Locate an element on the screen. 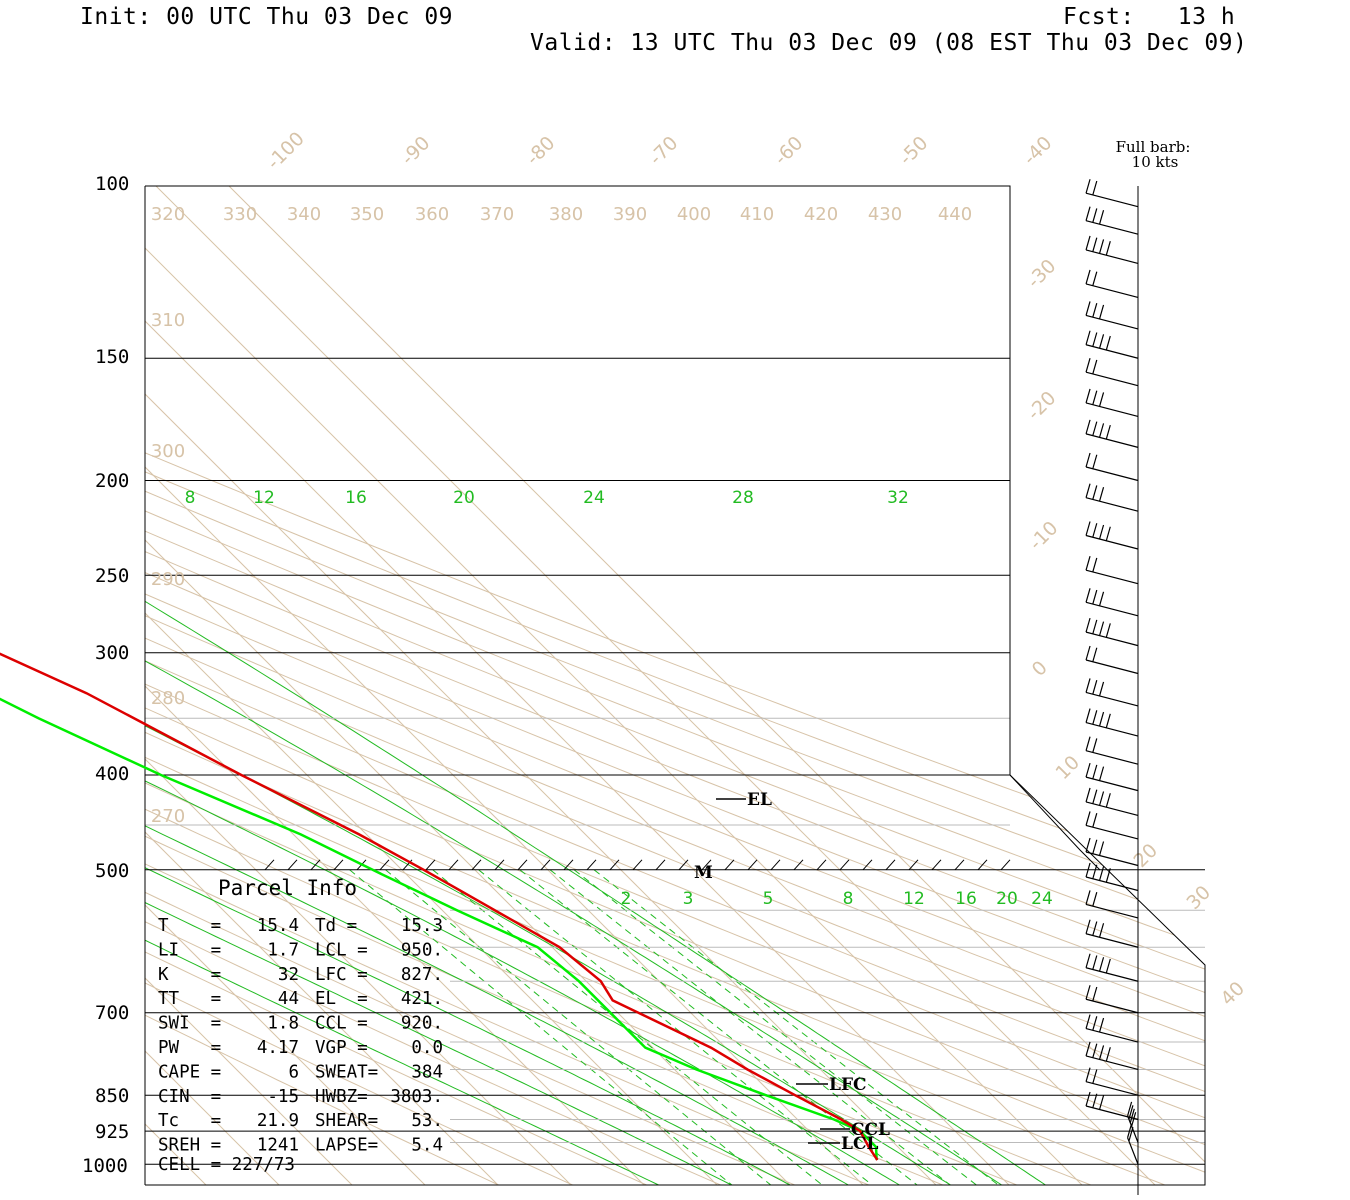 This screenshot has width=1350, height=1200. moist-adiabat is located at coordinates (683, 1027).